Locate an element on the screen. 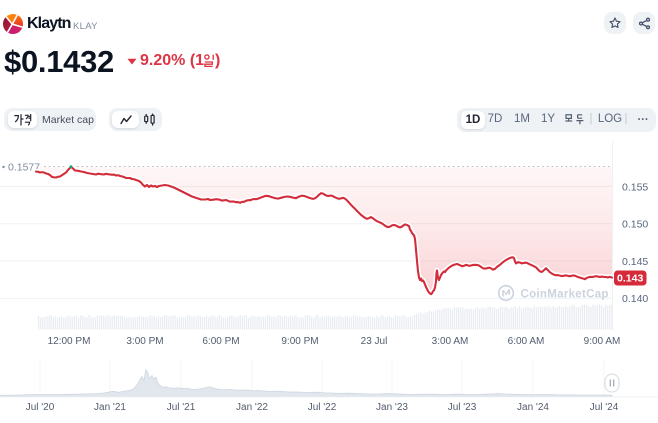 Image resolution: width=658 pixels, height=423 pixels. svg-text: Jan '23 is located at coordinates (392, 407).